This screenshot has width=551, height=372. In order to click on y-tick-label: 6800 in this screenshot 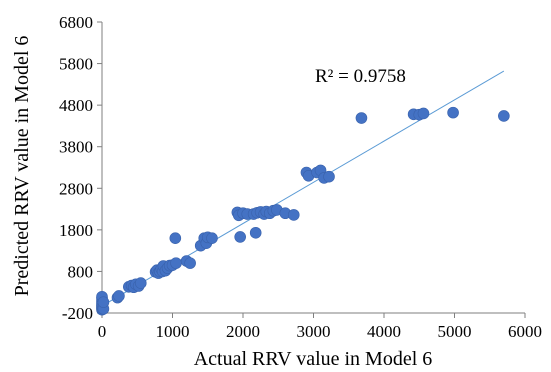, I will do `click(76, 22)`.